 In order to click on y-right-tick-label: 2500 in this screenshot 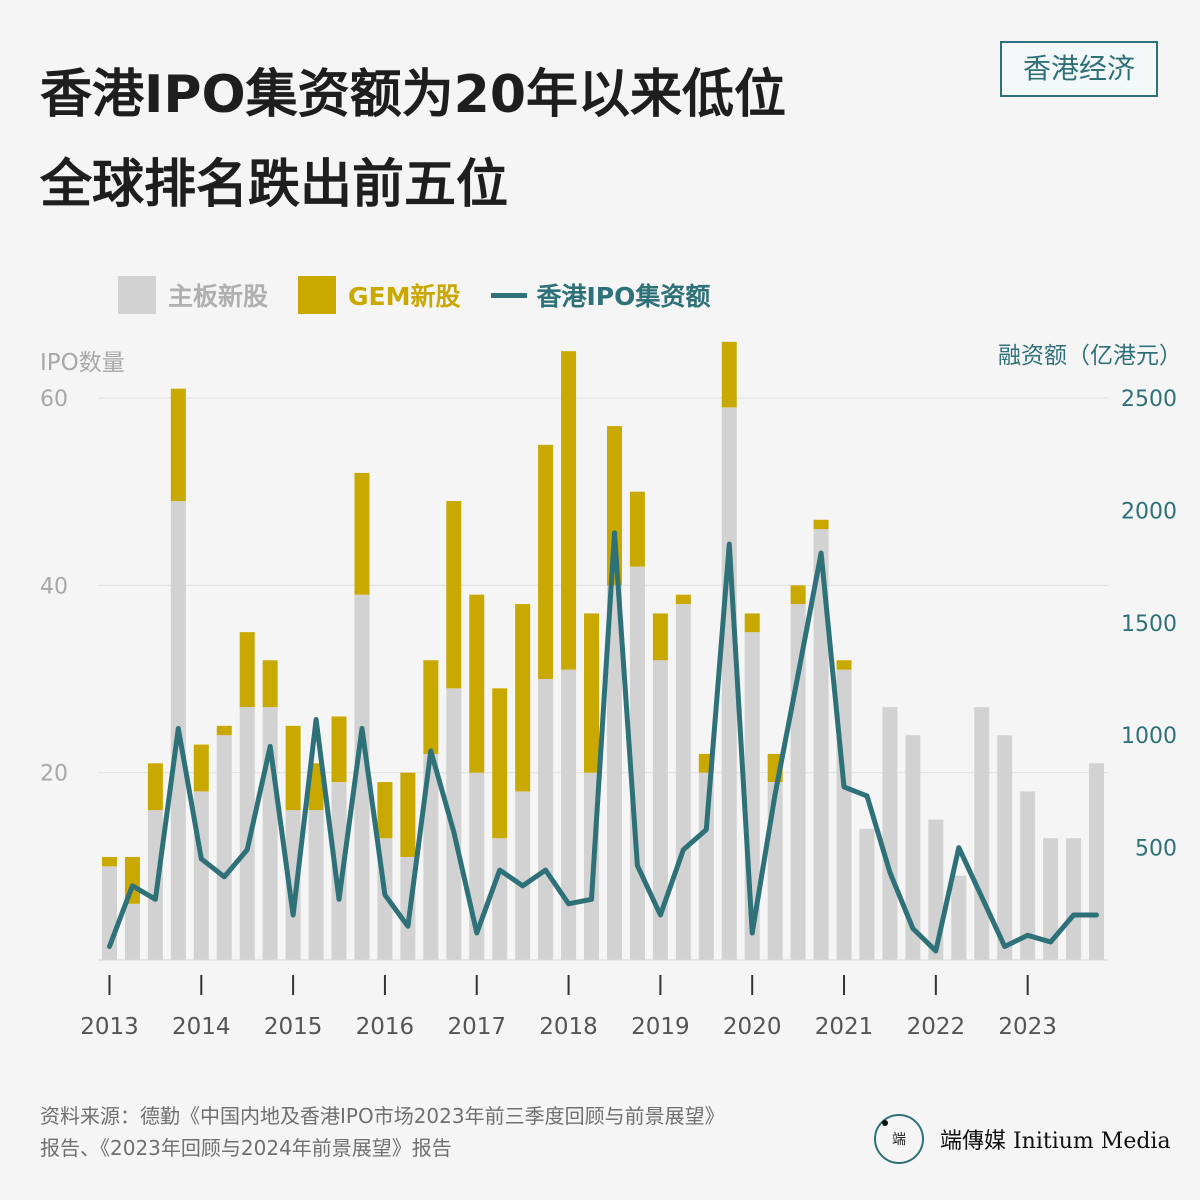, I will do `click(1149, 399)`.